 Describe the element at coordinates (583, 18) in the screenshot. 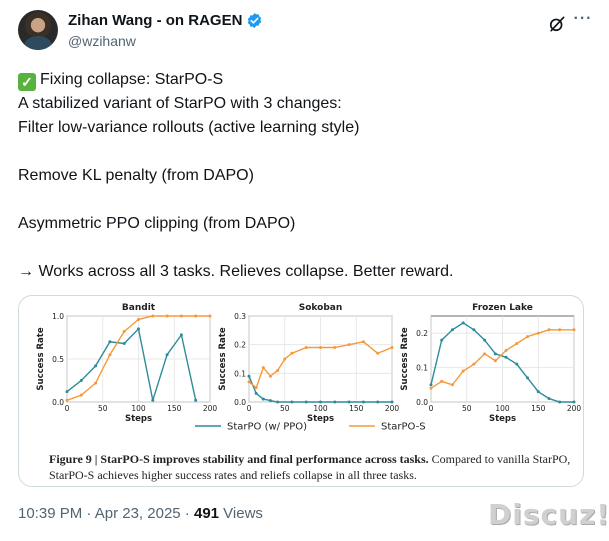

I see `more-options-icon: ···` at that location.